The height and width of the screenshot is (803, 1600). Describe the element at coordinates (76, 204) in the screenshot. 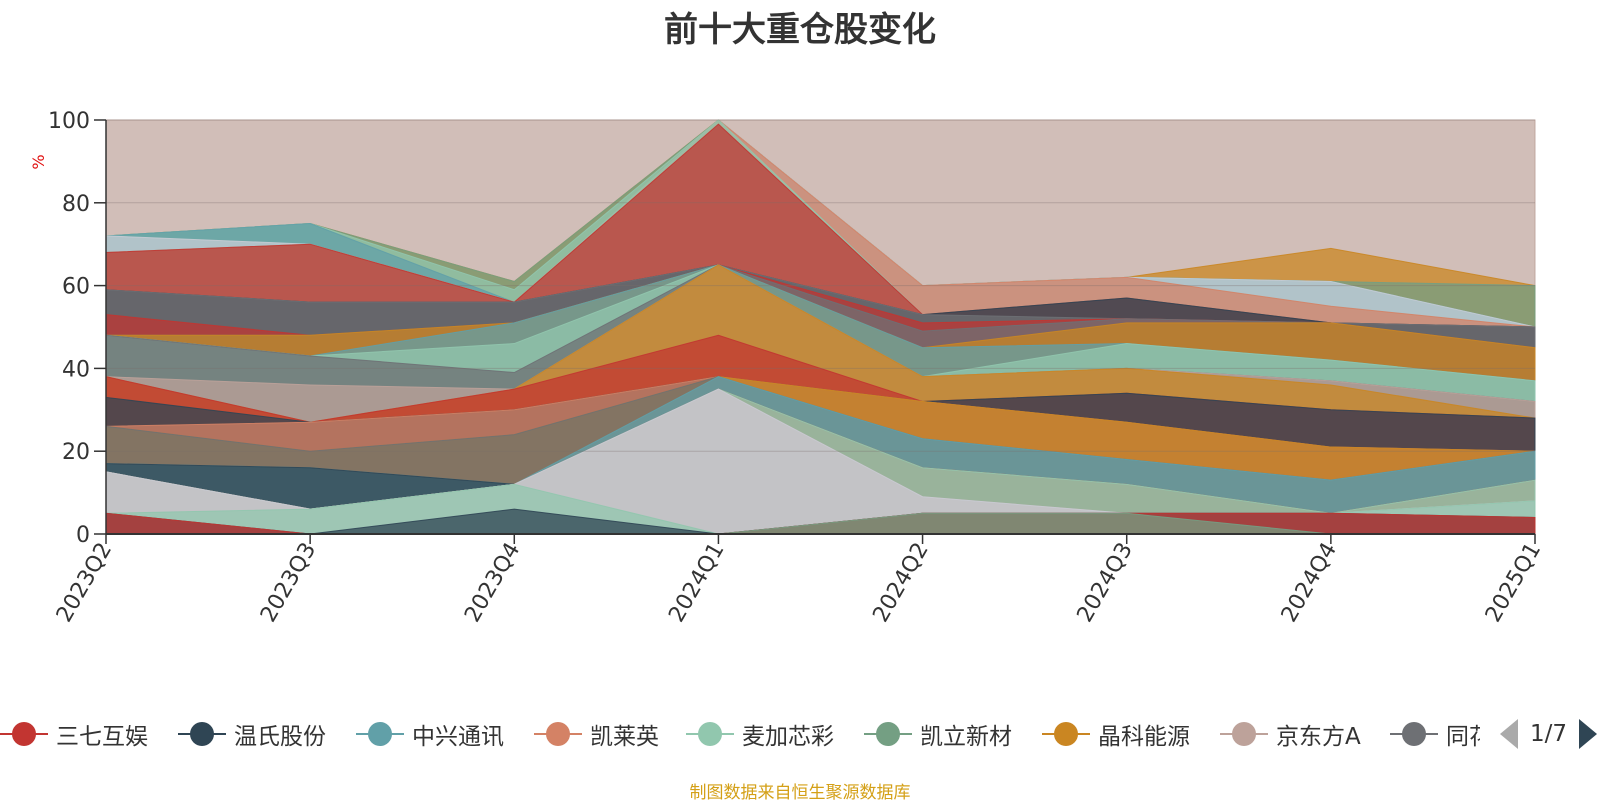

I see `y-tick-label: 80` at that location.